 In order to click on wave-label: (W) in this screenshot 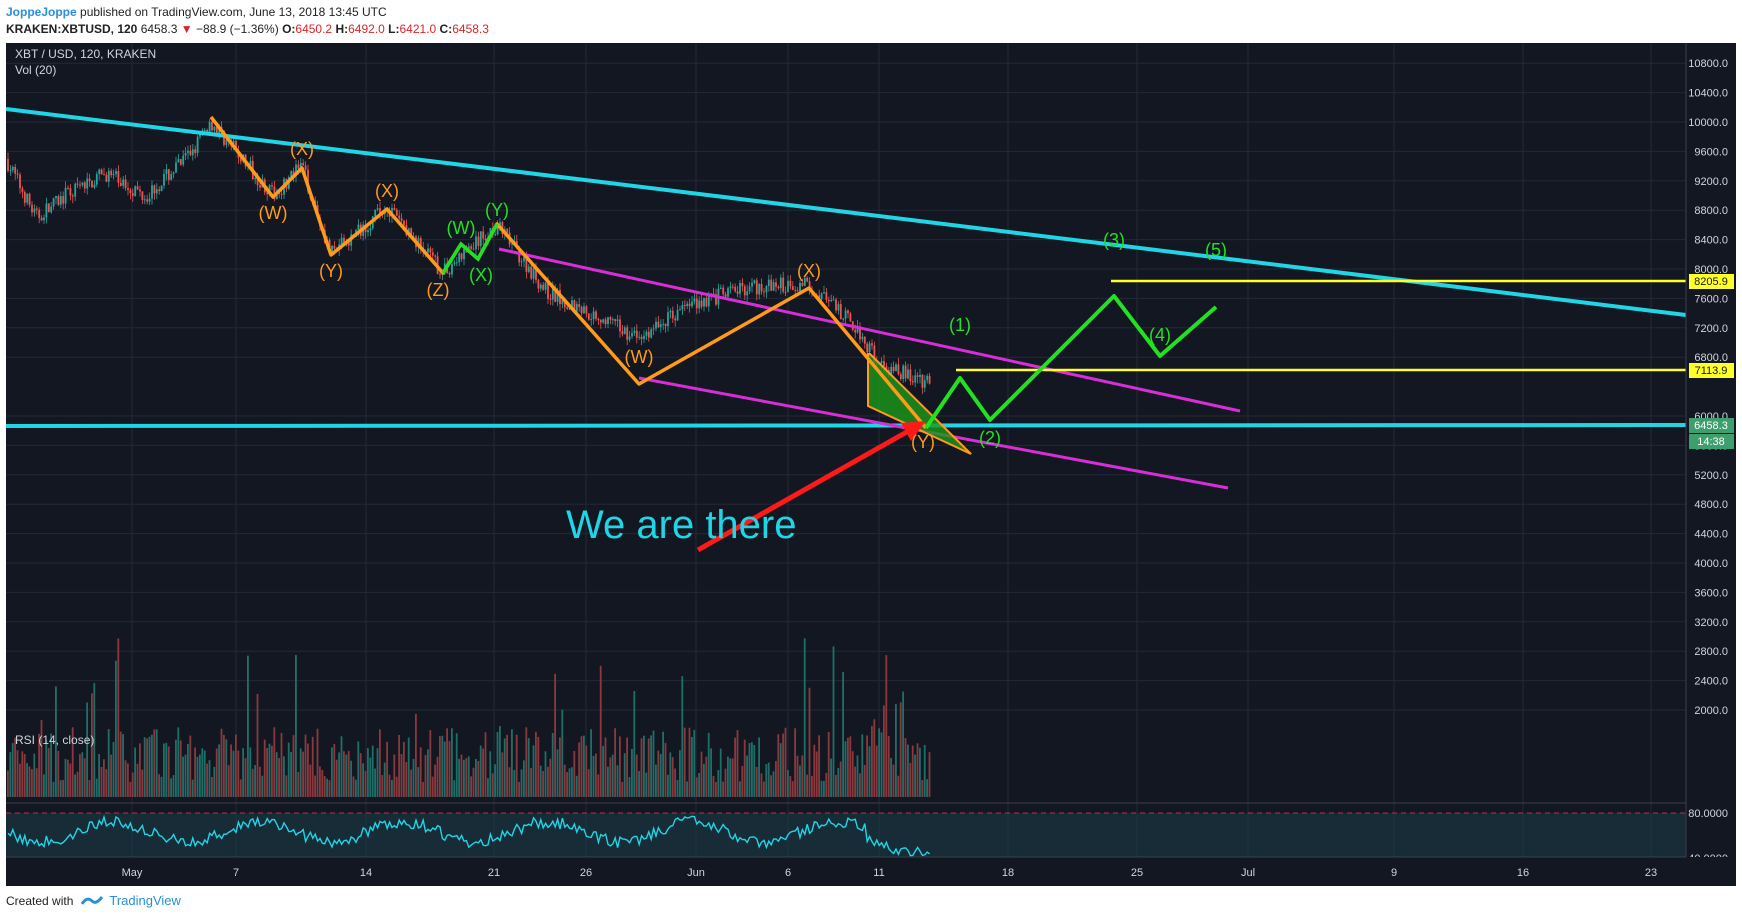, I will do `click(273, 213)`.